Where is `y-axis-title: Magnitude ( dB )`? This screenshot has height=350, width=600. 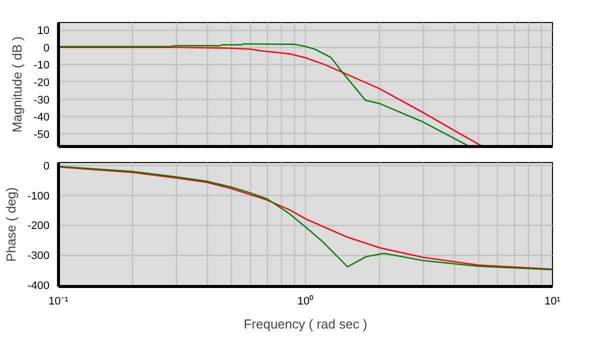
y-axis-title: Magnitude ( dB ) is located at coordinates (17, 84).